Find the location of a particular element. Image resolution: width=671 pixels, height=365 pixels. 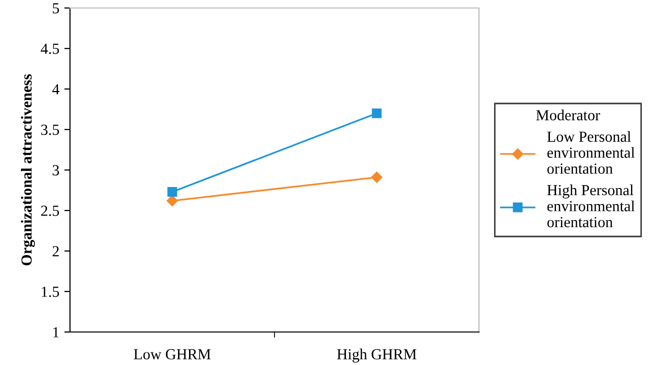

x-tick-label: Low GHRM is located at coordinates (172, 354).